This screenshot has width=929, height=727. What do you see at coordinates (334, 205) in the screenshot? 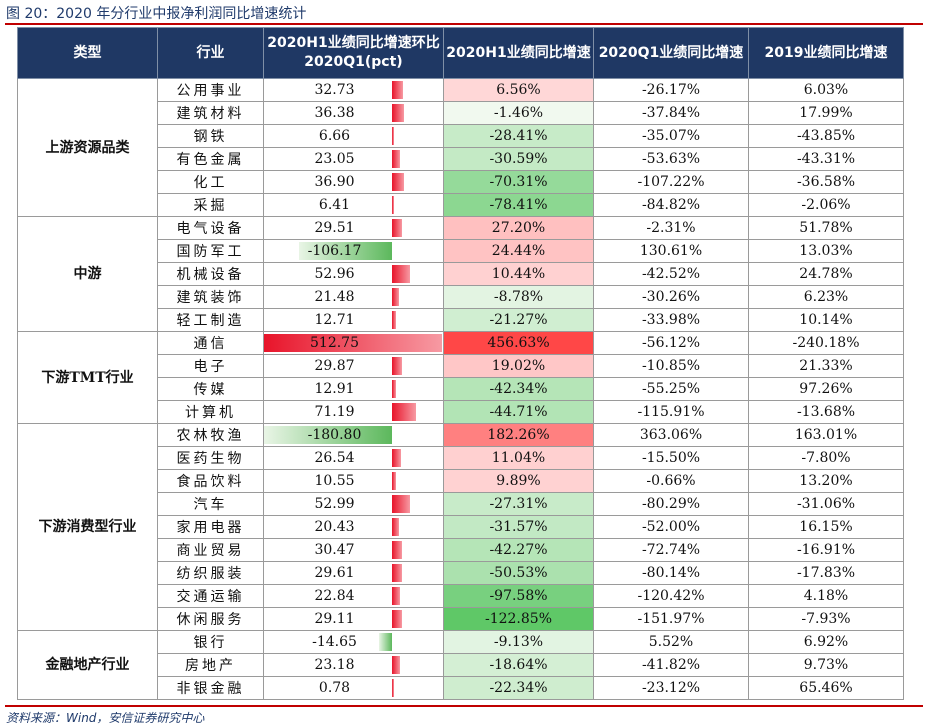
I see `qoq-value: 6.41` at bounding box center [334, 205].